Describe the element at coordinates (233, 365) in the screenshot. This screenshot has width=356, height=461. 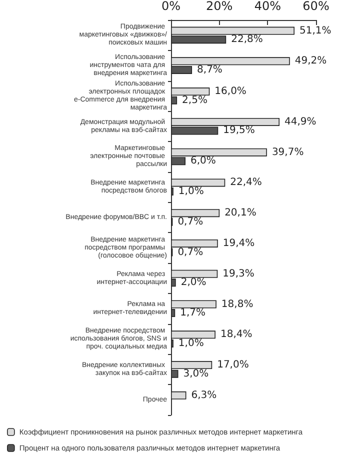
I see `data-label: 17,0%` at that location.